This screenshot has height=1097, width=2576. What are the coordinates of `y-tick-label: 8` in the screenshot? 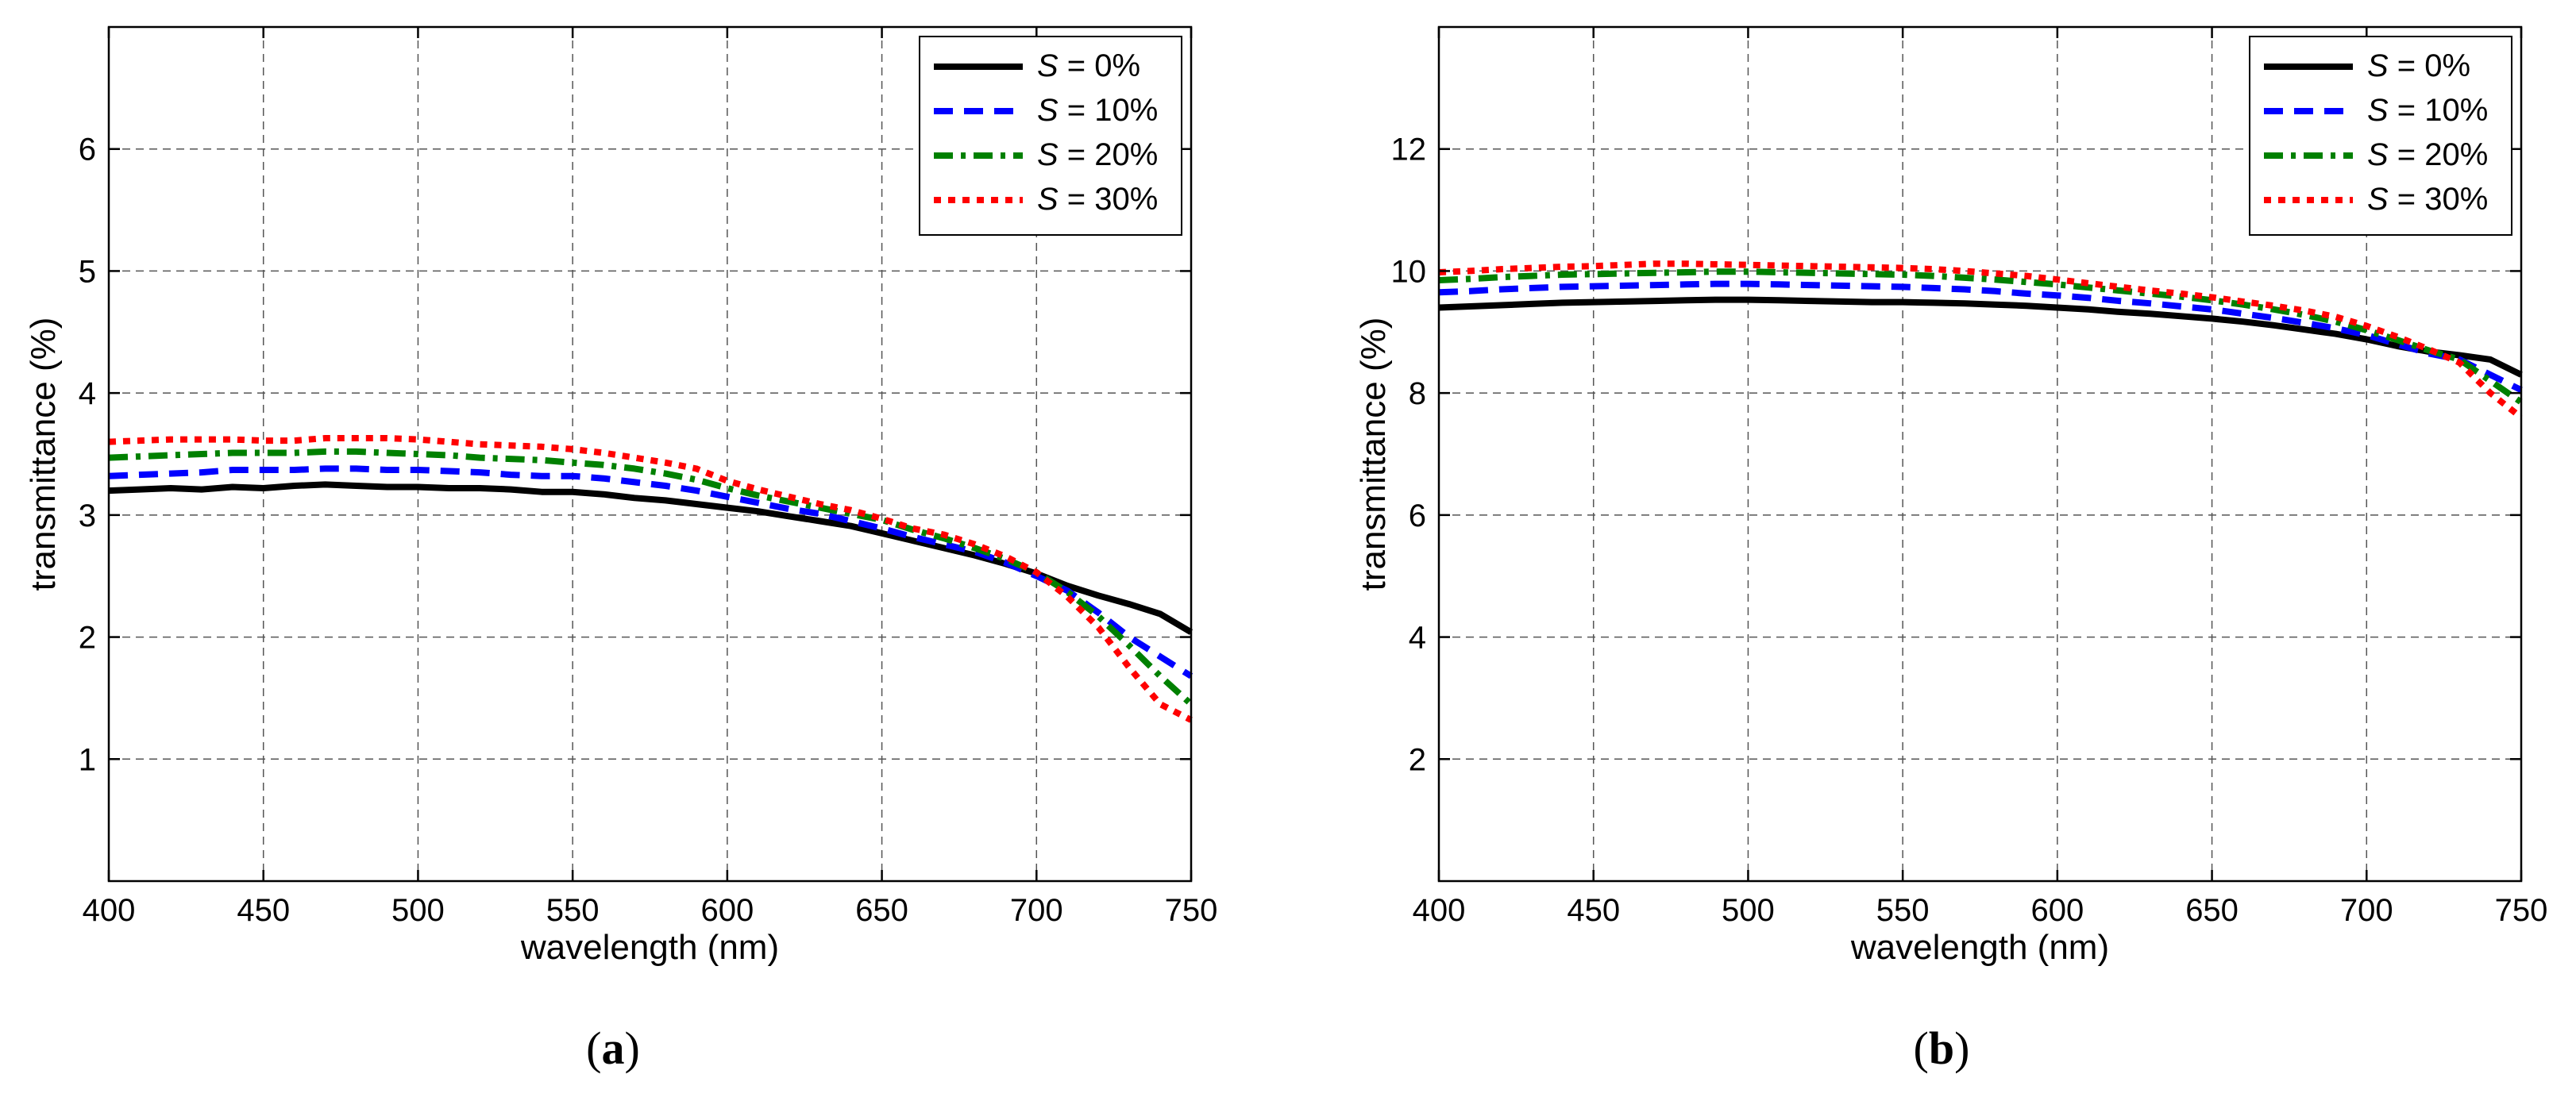 It's located at (1417, 393).